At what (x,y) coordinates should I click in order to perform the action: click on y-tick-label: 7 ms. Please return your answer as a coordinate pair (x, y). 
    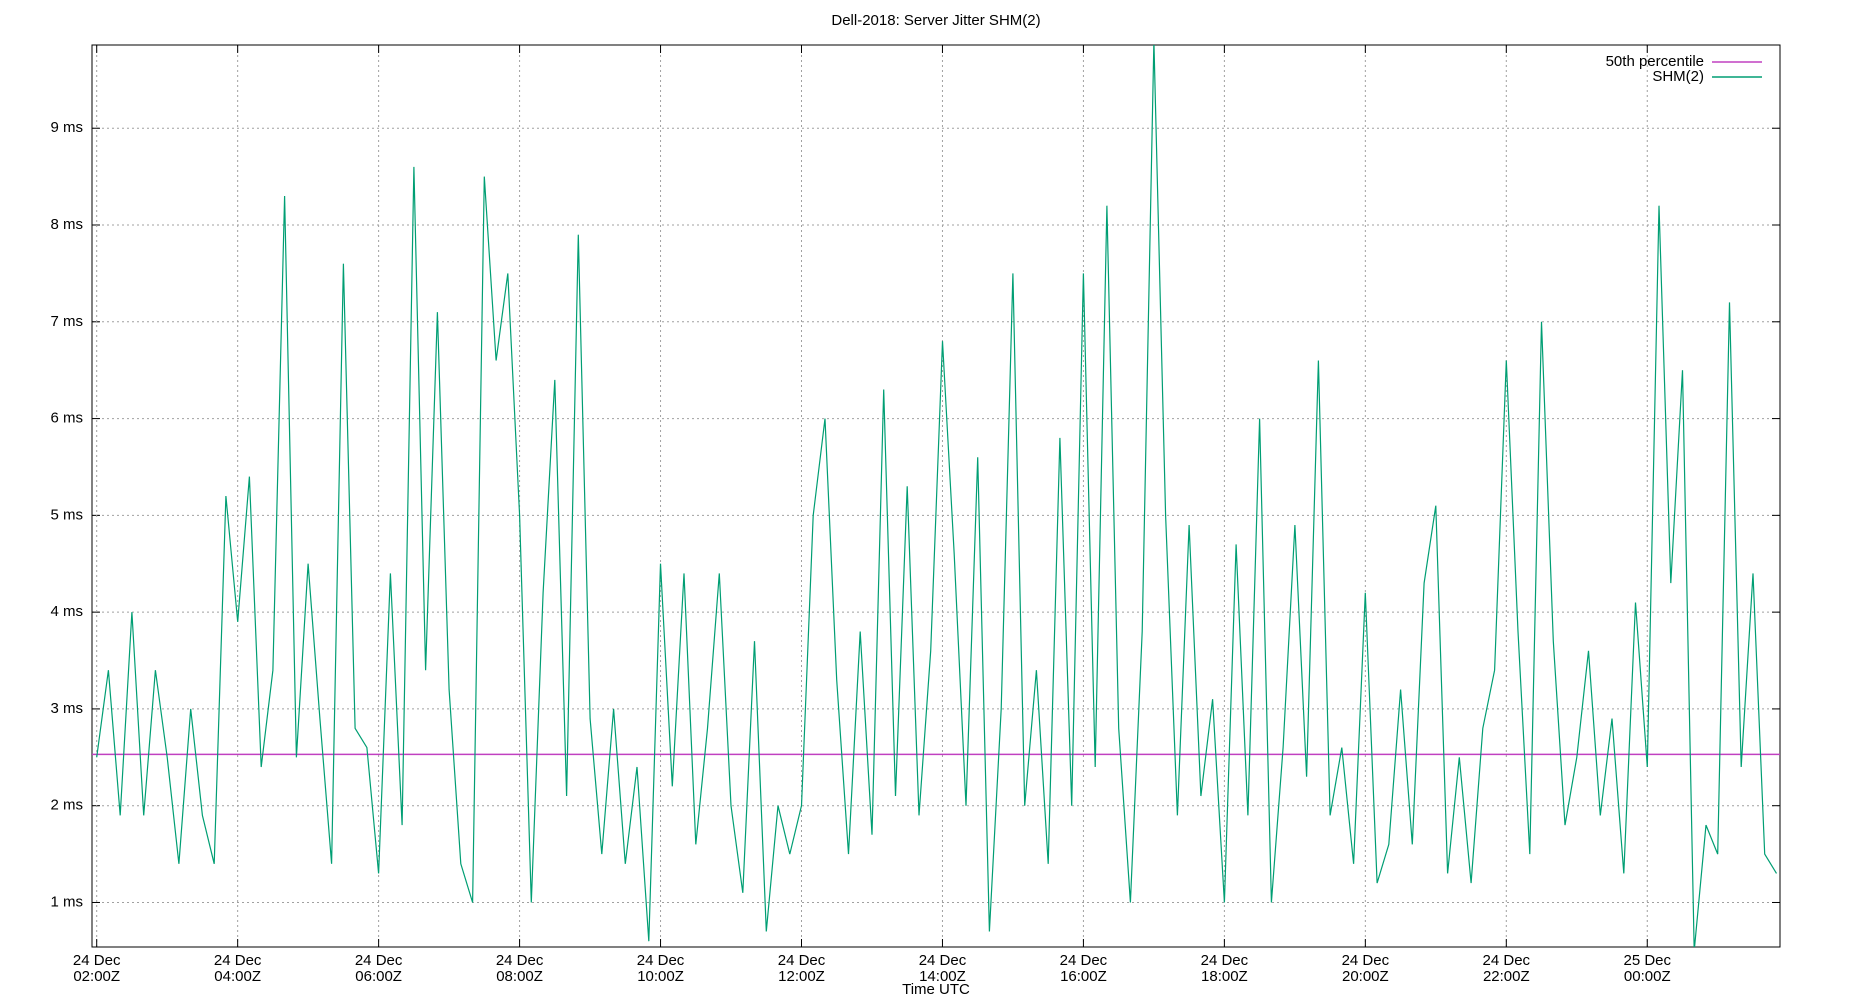
    Looking at the image, I should click on (66, 321).